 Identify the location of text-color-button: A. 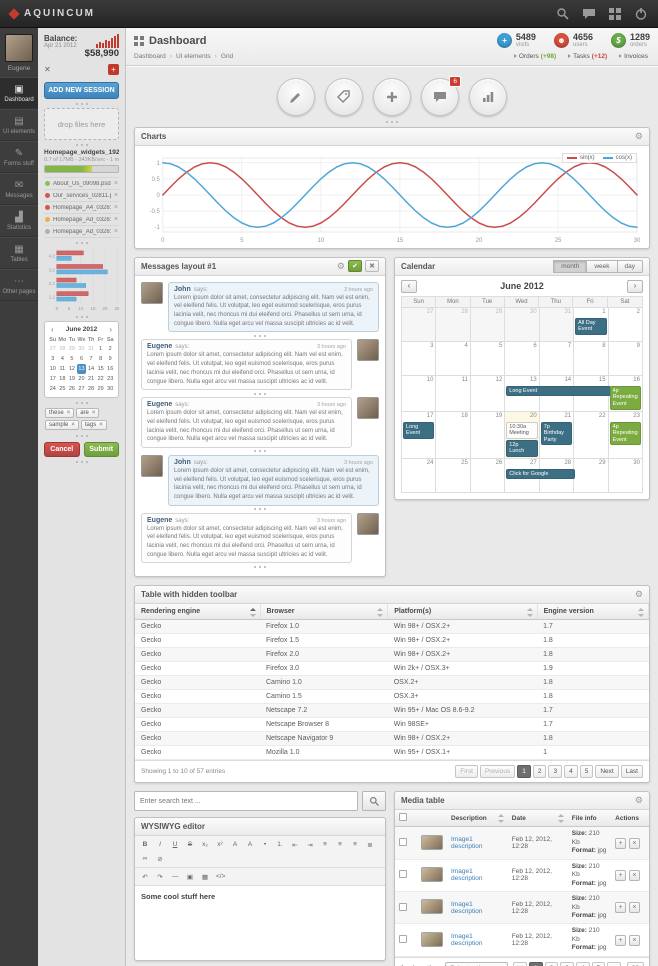
(235, 844).